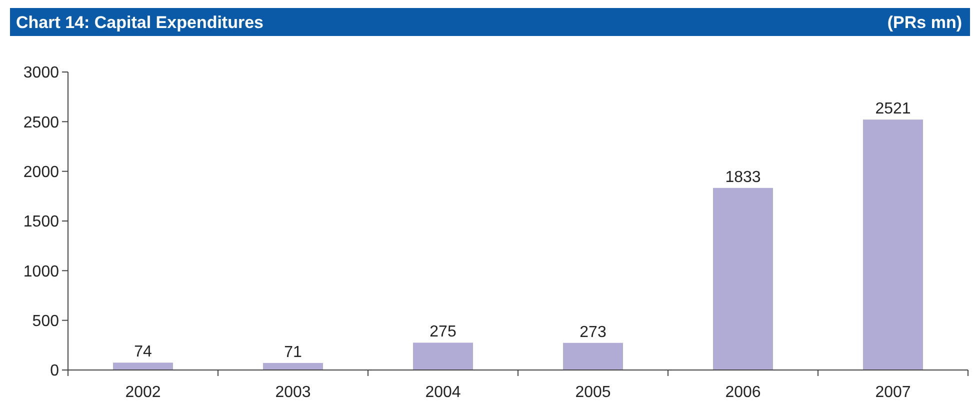 The height and width of the screenshot is (412, 973). I want to click on x-tick-label: 2006, so click(743, 392).